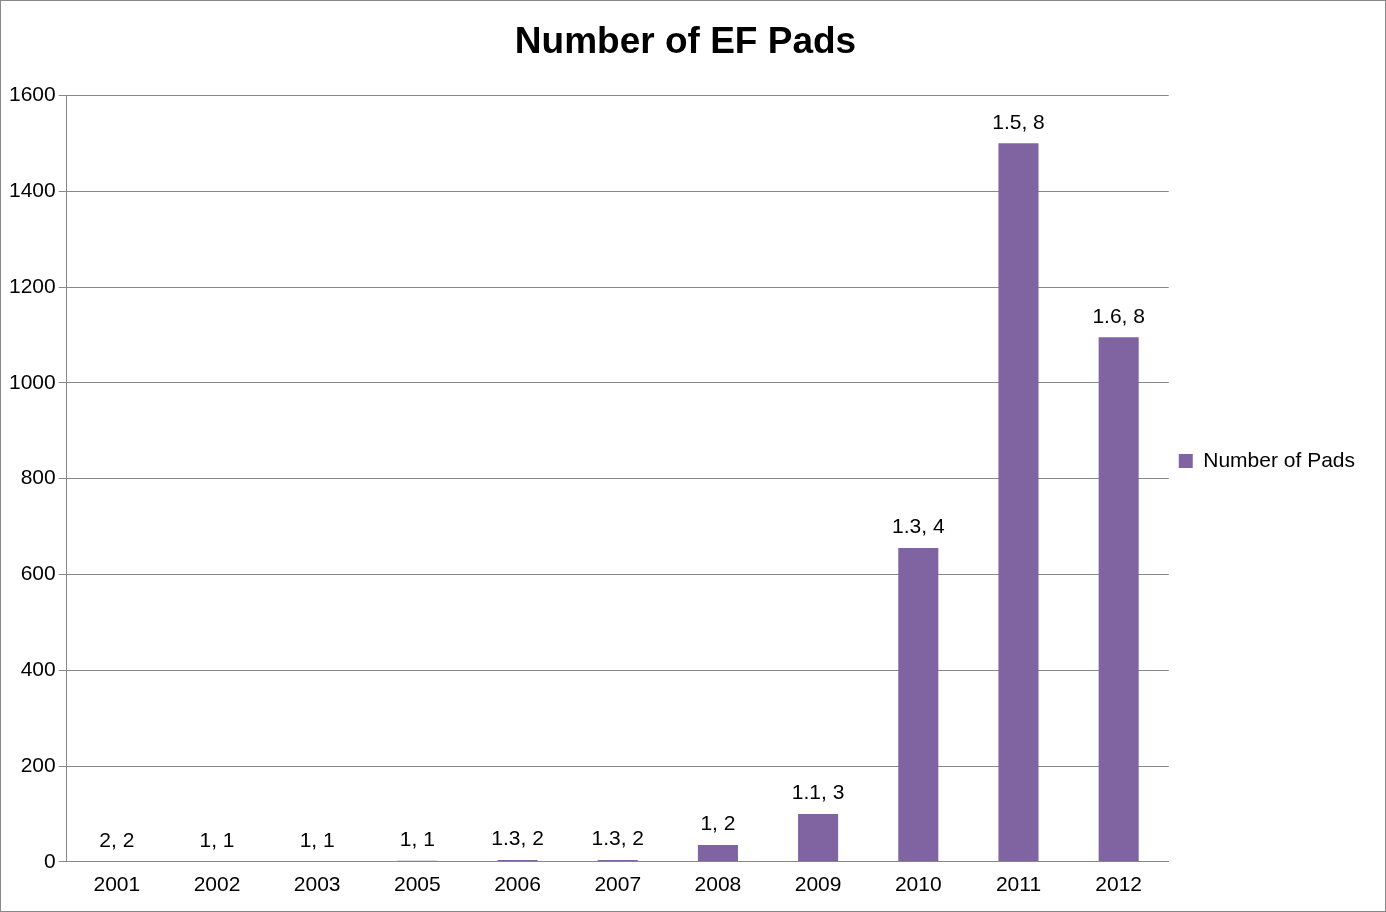 The image size is (1386, 912). Describe the element at coordinates (918, 526) in the screenshot. I see `annotation: 1.3, 4` at that location.